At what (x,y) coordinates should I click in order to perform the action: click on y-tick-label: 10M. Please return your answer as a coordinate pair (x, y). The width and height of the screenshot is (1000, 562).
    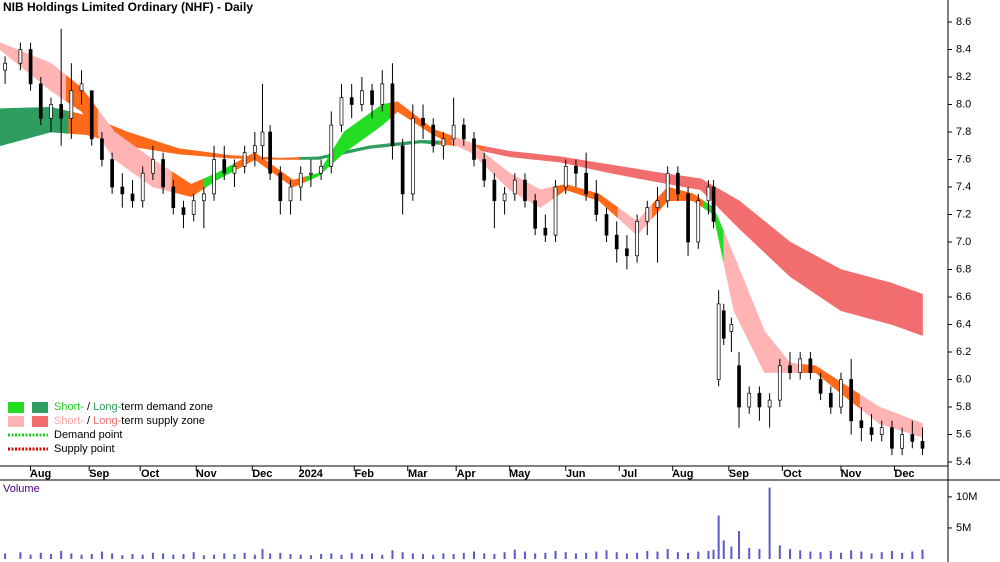
    Looking at the image, I should click on (966, 497).